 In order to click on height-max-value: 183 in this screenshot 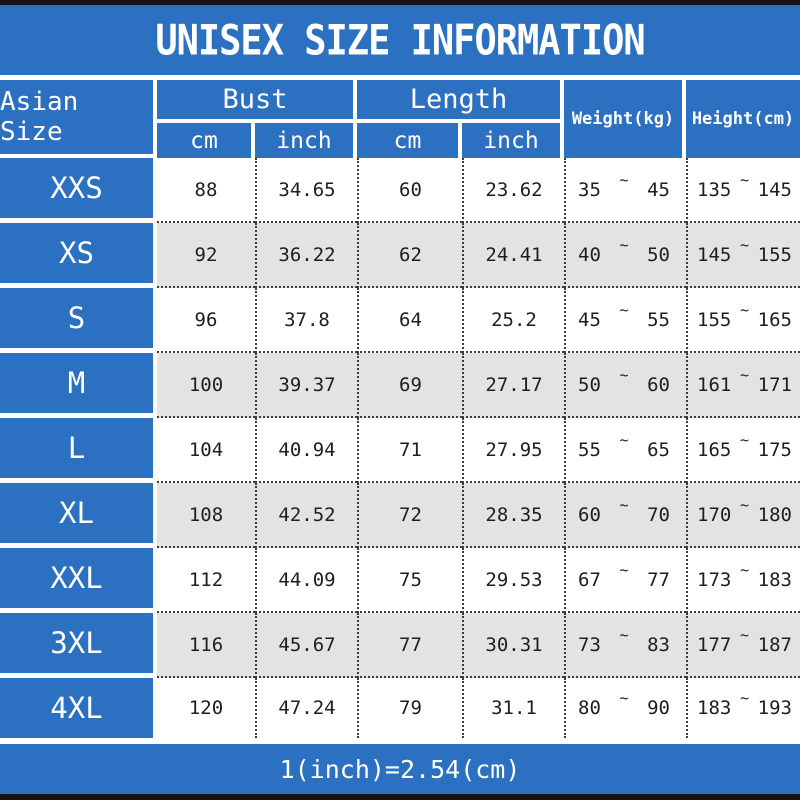, I will do `click(774, 579)`.